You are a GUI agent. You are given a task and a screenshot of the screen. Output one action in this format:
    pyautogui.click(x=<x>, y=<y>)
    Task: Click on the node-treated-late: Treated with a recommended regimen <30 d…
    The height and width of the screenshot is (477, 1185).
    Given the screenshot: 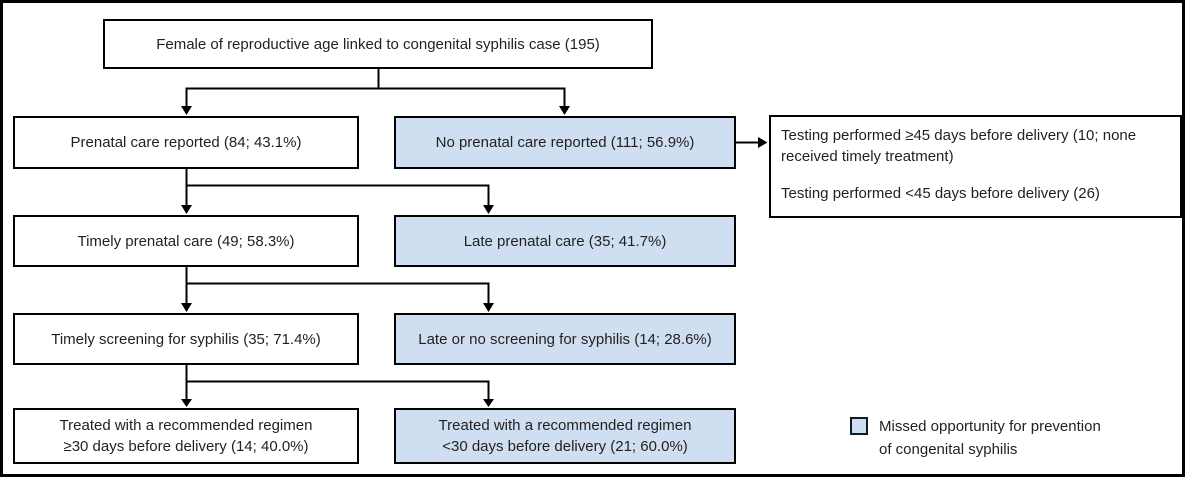 What is the action you would take?
    pyautogui.click(x=565, y=436)
    